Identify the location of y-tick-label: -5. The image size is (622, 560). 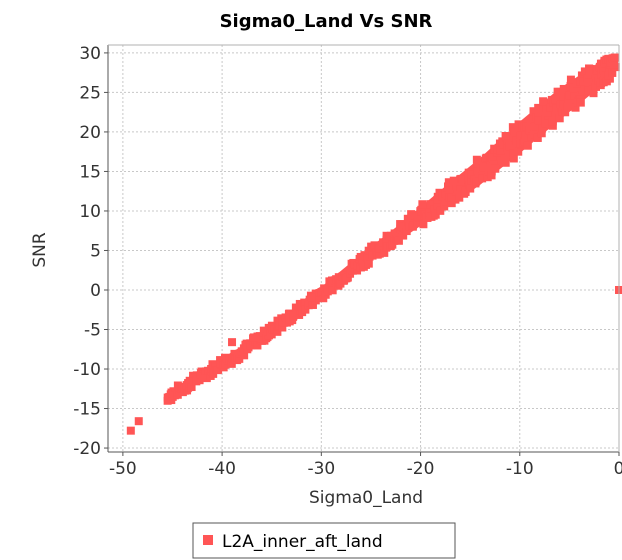
(92, 331).